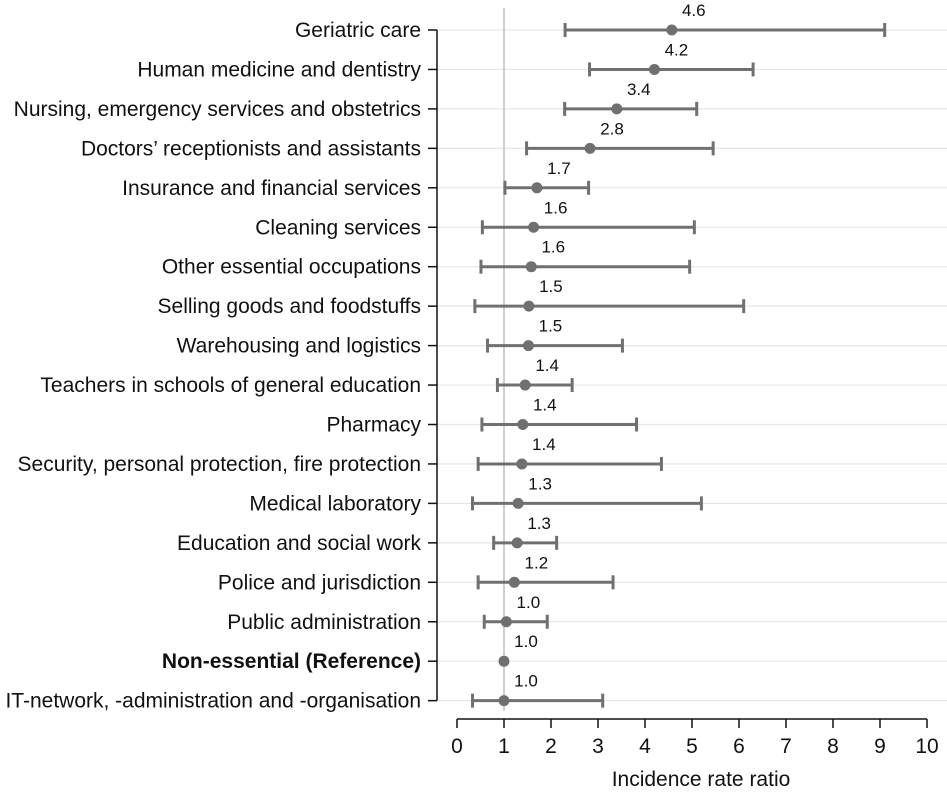 The height and width of the screenshot is (793, 947). What do you see at coordinates (251, 148) in the screenshot?
I see `category-label: Doctors’ receptionists and assistants` at bounding box center [251, 148].